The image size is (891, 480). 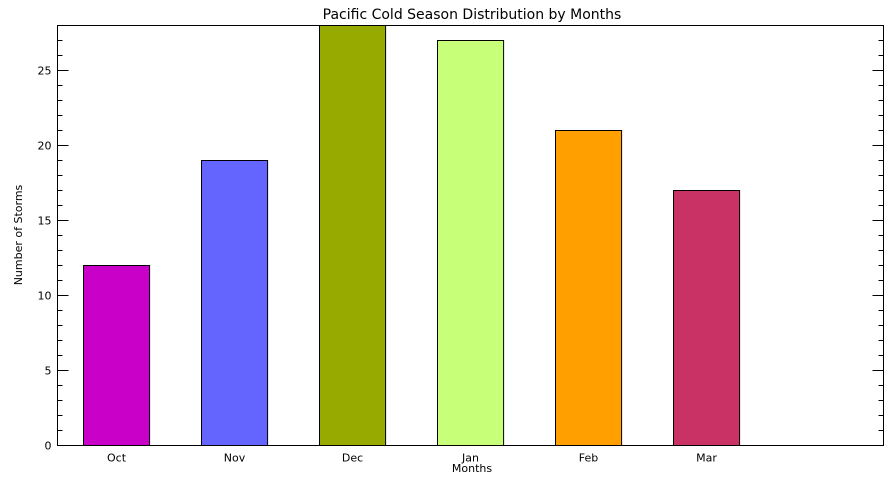 I want to click on x-tick-label-nov: Nov, so click(x=235, y=458).